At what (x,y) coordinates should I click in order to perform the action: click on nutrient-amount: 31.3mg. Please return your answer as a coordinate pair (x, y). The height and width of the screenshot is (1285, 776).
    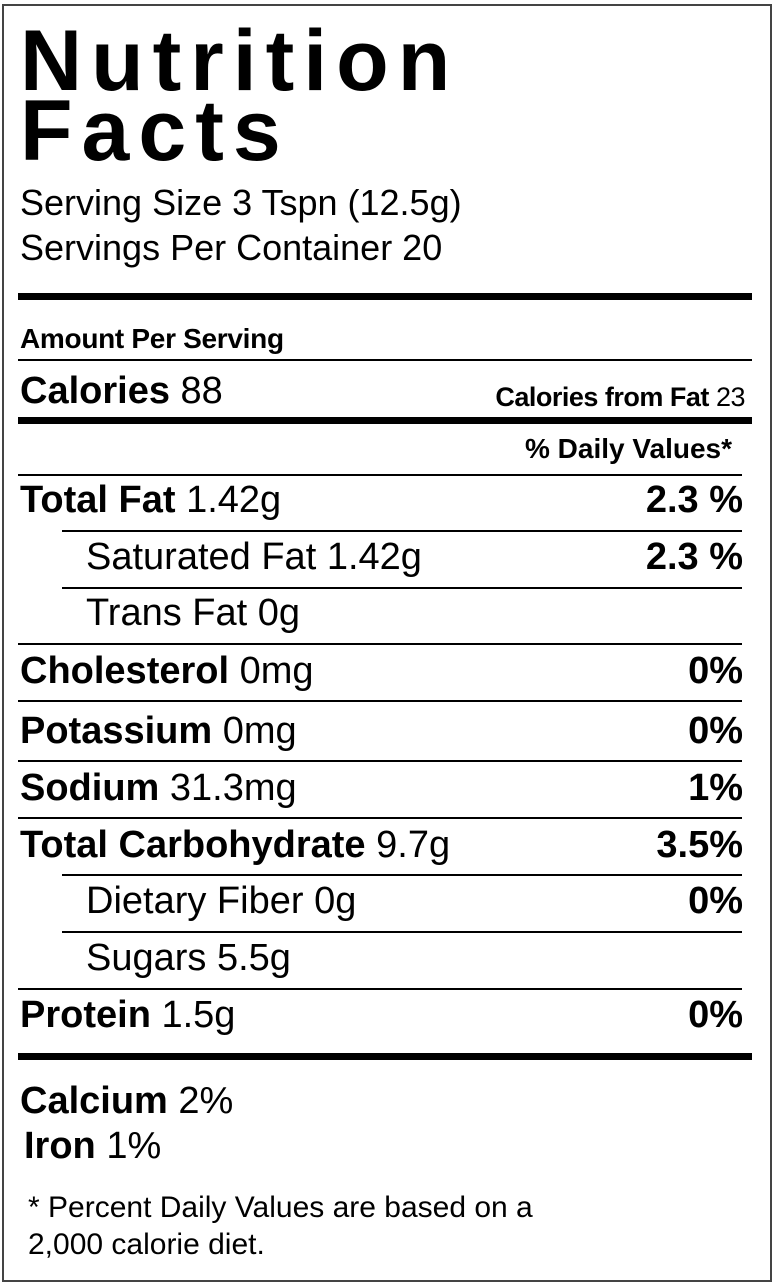
    Looking at the image, I should click on (233, 788).